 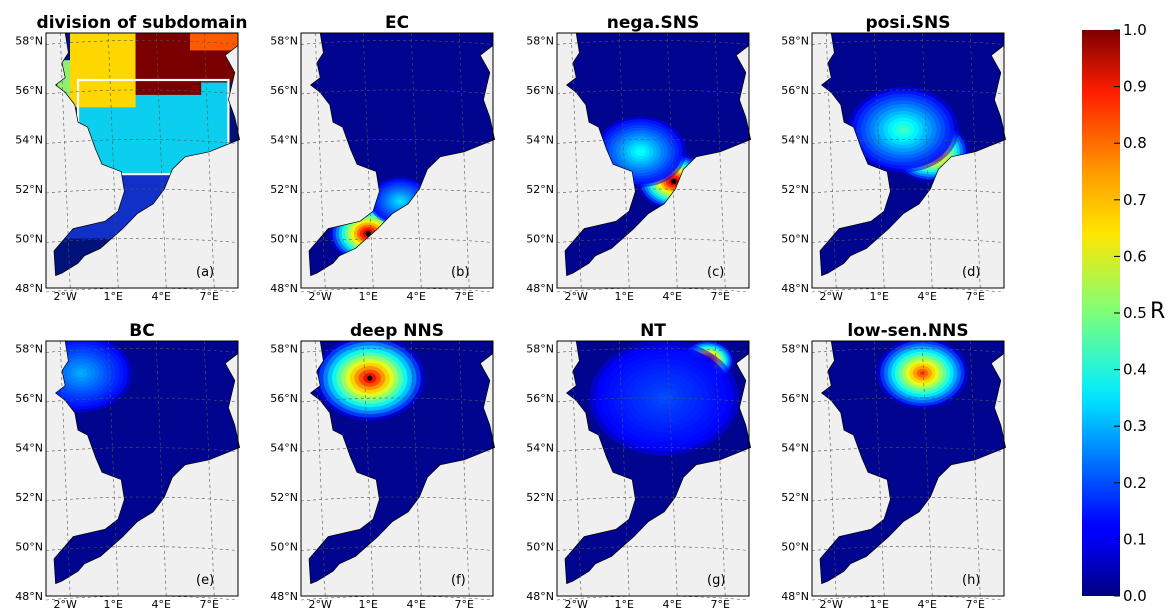 What do you see at coordinates (397, 23) in the screenshot?
I see `panel-title: EC` at bounding box center [397, 23].